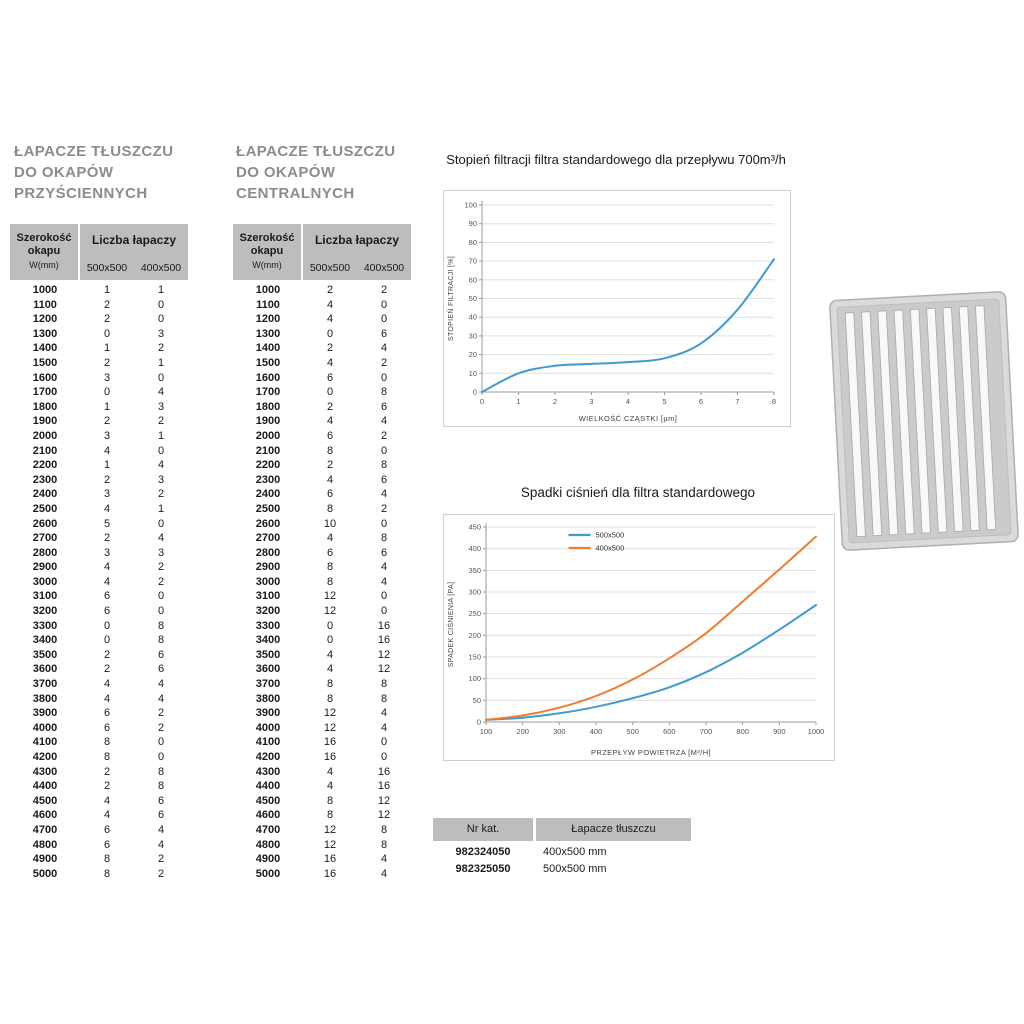 Image resolution: width=1024 pixels, height=1024 pixels. I want to click on cell-filter-size: 500x500 mm, so click(575, 869).